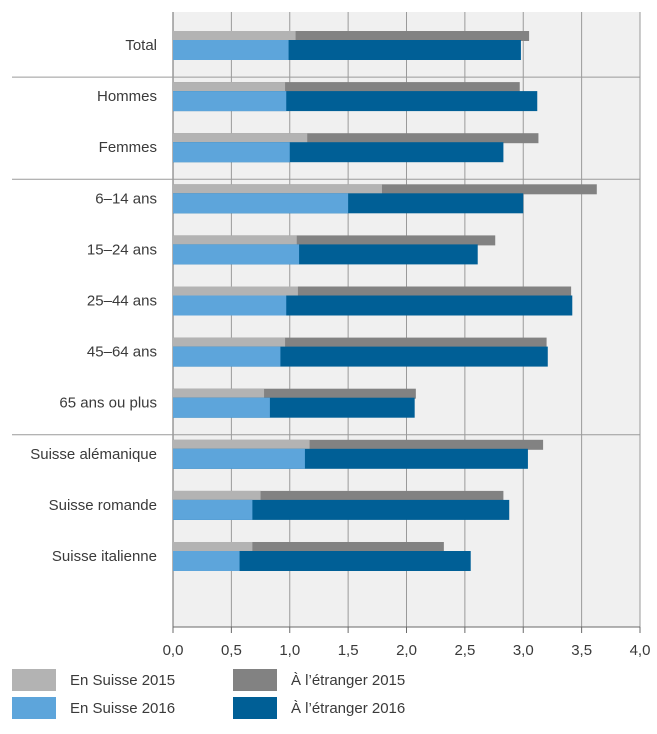  Describe the element at coordinates (122, 352) in the screenshot. I see `category-label: 45–64 ans` at that location.